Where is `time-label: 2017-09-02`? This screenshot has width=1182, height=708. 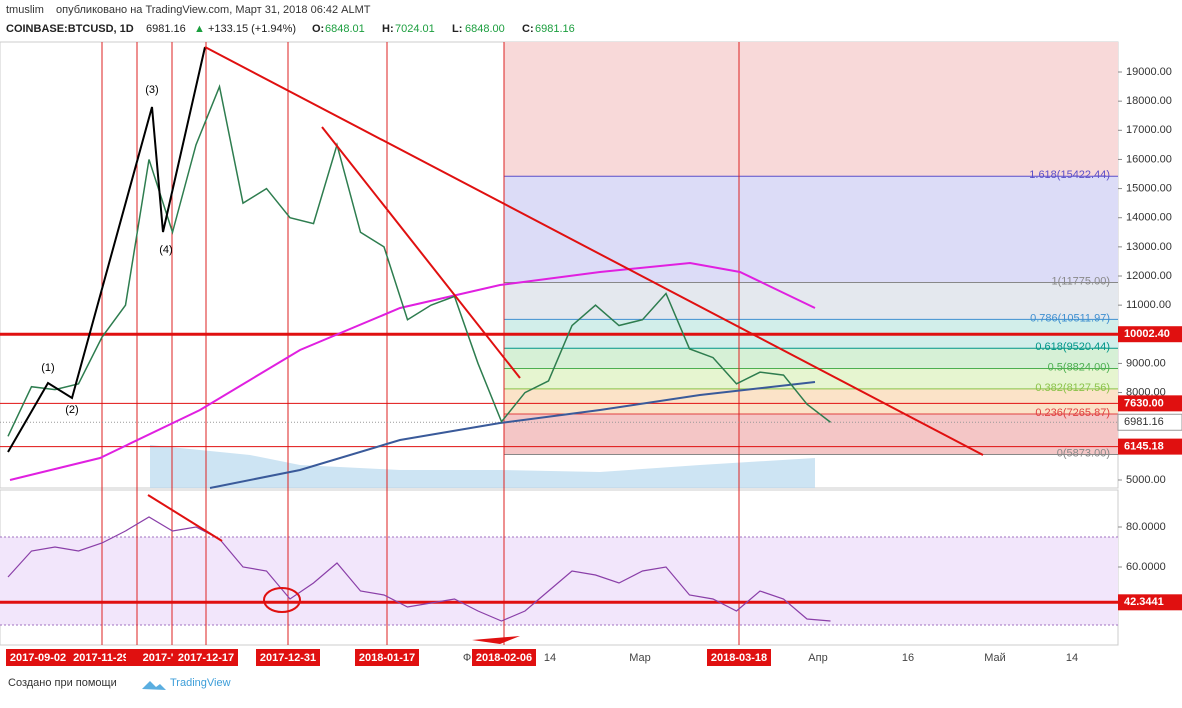 time-label: 2017-09-02 is located at coordinates (38, 658).